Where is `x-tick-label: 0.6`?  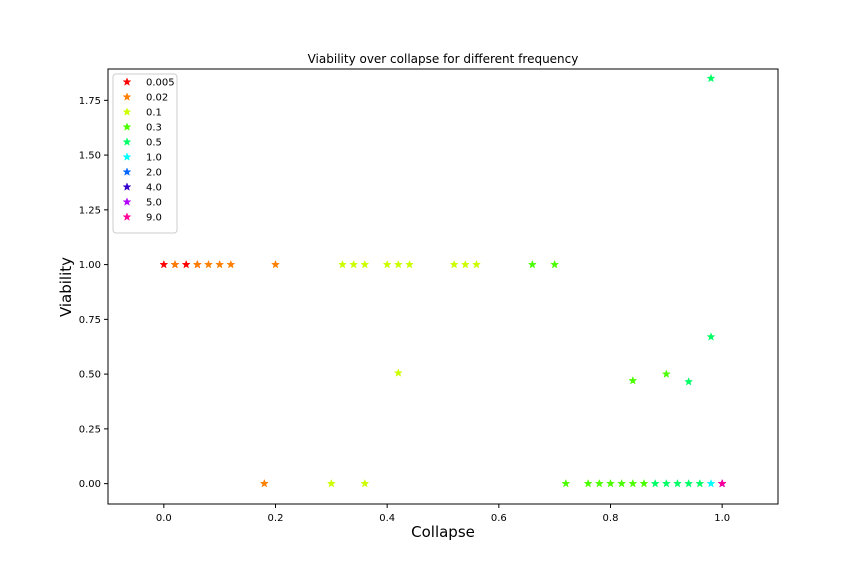 x-tick-label: 0.6 is located at coordinates (499, 518).